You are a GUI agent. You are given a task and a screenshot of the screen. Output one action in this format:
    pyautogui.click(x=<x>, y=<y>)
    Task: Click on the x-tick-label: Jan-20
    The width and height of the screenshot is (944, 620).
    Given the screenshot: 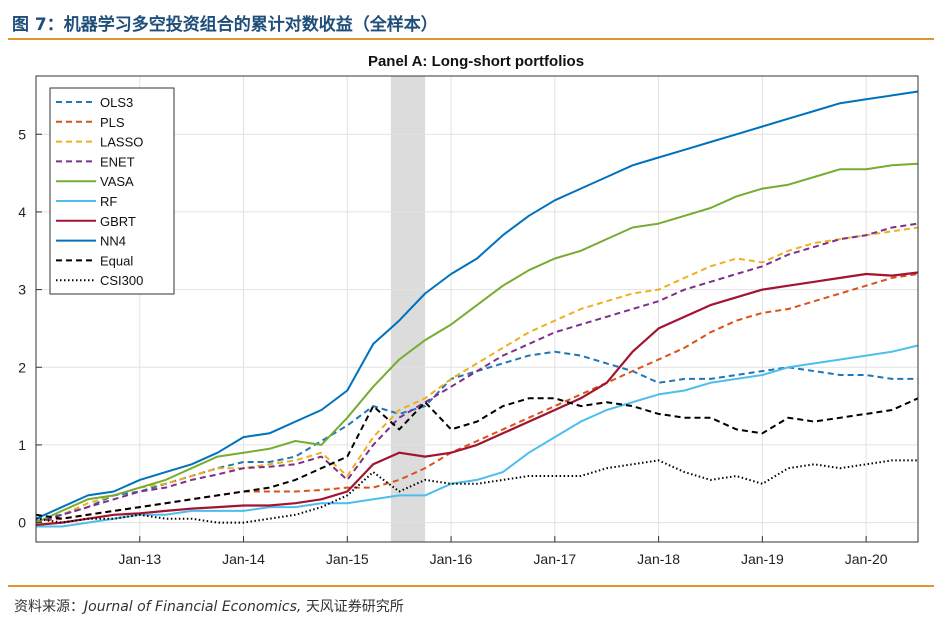 What is the action you would take?
    pyautogui.click(x=866, y=559)
    